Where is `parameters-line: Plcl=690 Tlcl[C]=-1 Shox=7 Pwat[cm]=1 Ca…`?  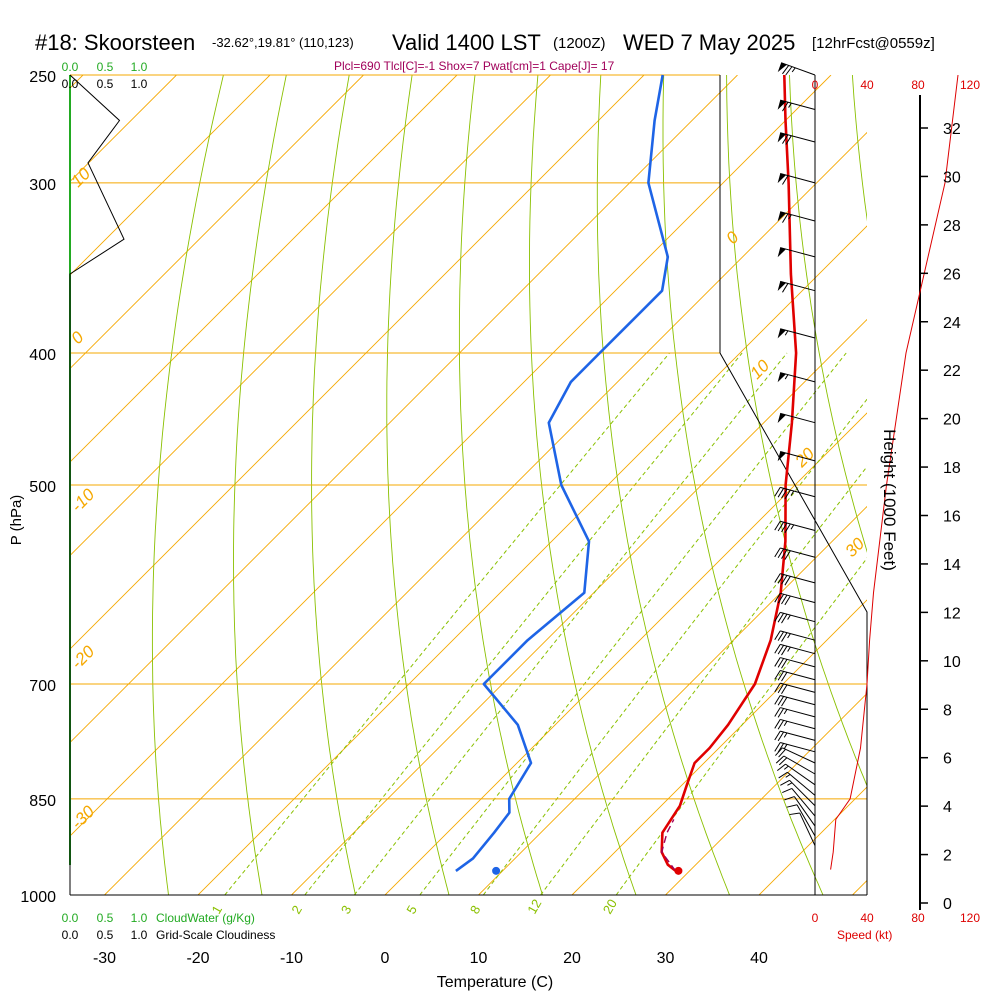 parameters-line: Plcl=690 Tlcl[C]=-1 Shox=7 Pwat[cm]=1 Ca… is located at coordinates (474, 66).